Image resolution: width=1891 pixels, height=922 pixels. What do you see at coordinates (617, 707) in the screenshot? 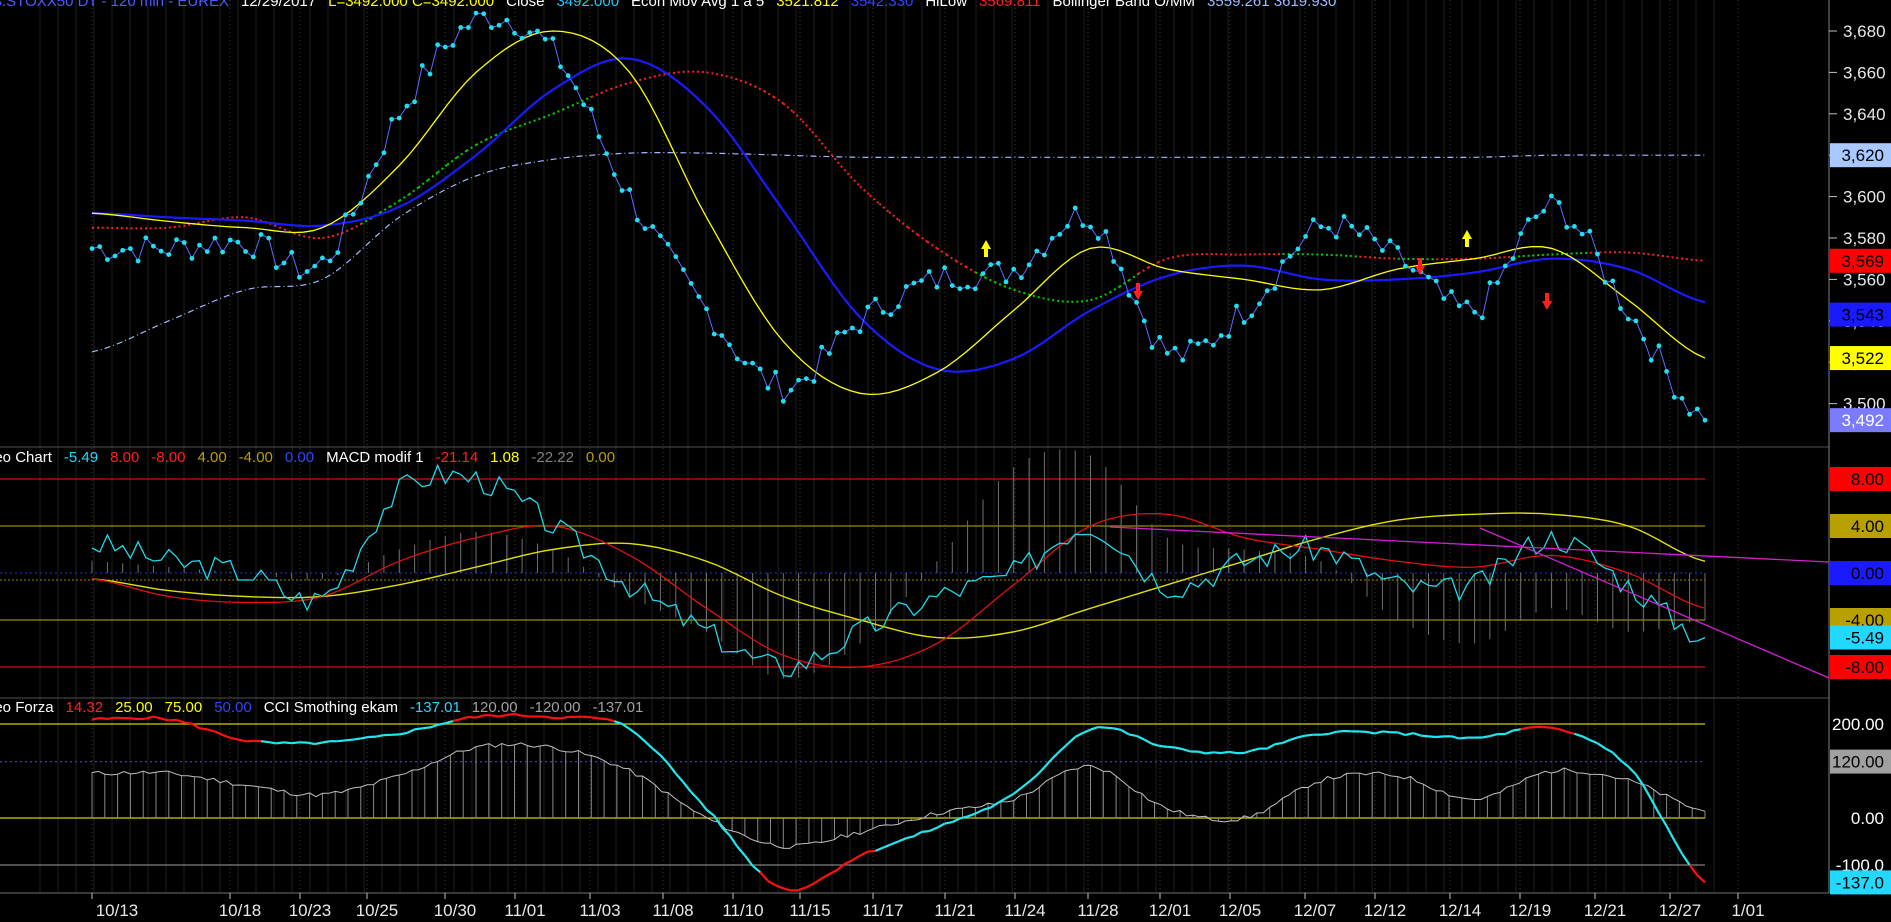
I see `legend-entry: -137.01` at bounding box center [617, 707].